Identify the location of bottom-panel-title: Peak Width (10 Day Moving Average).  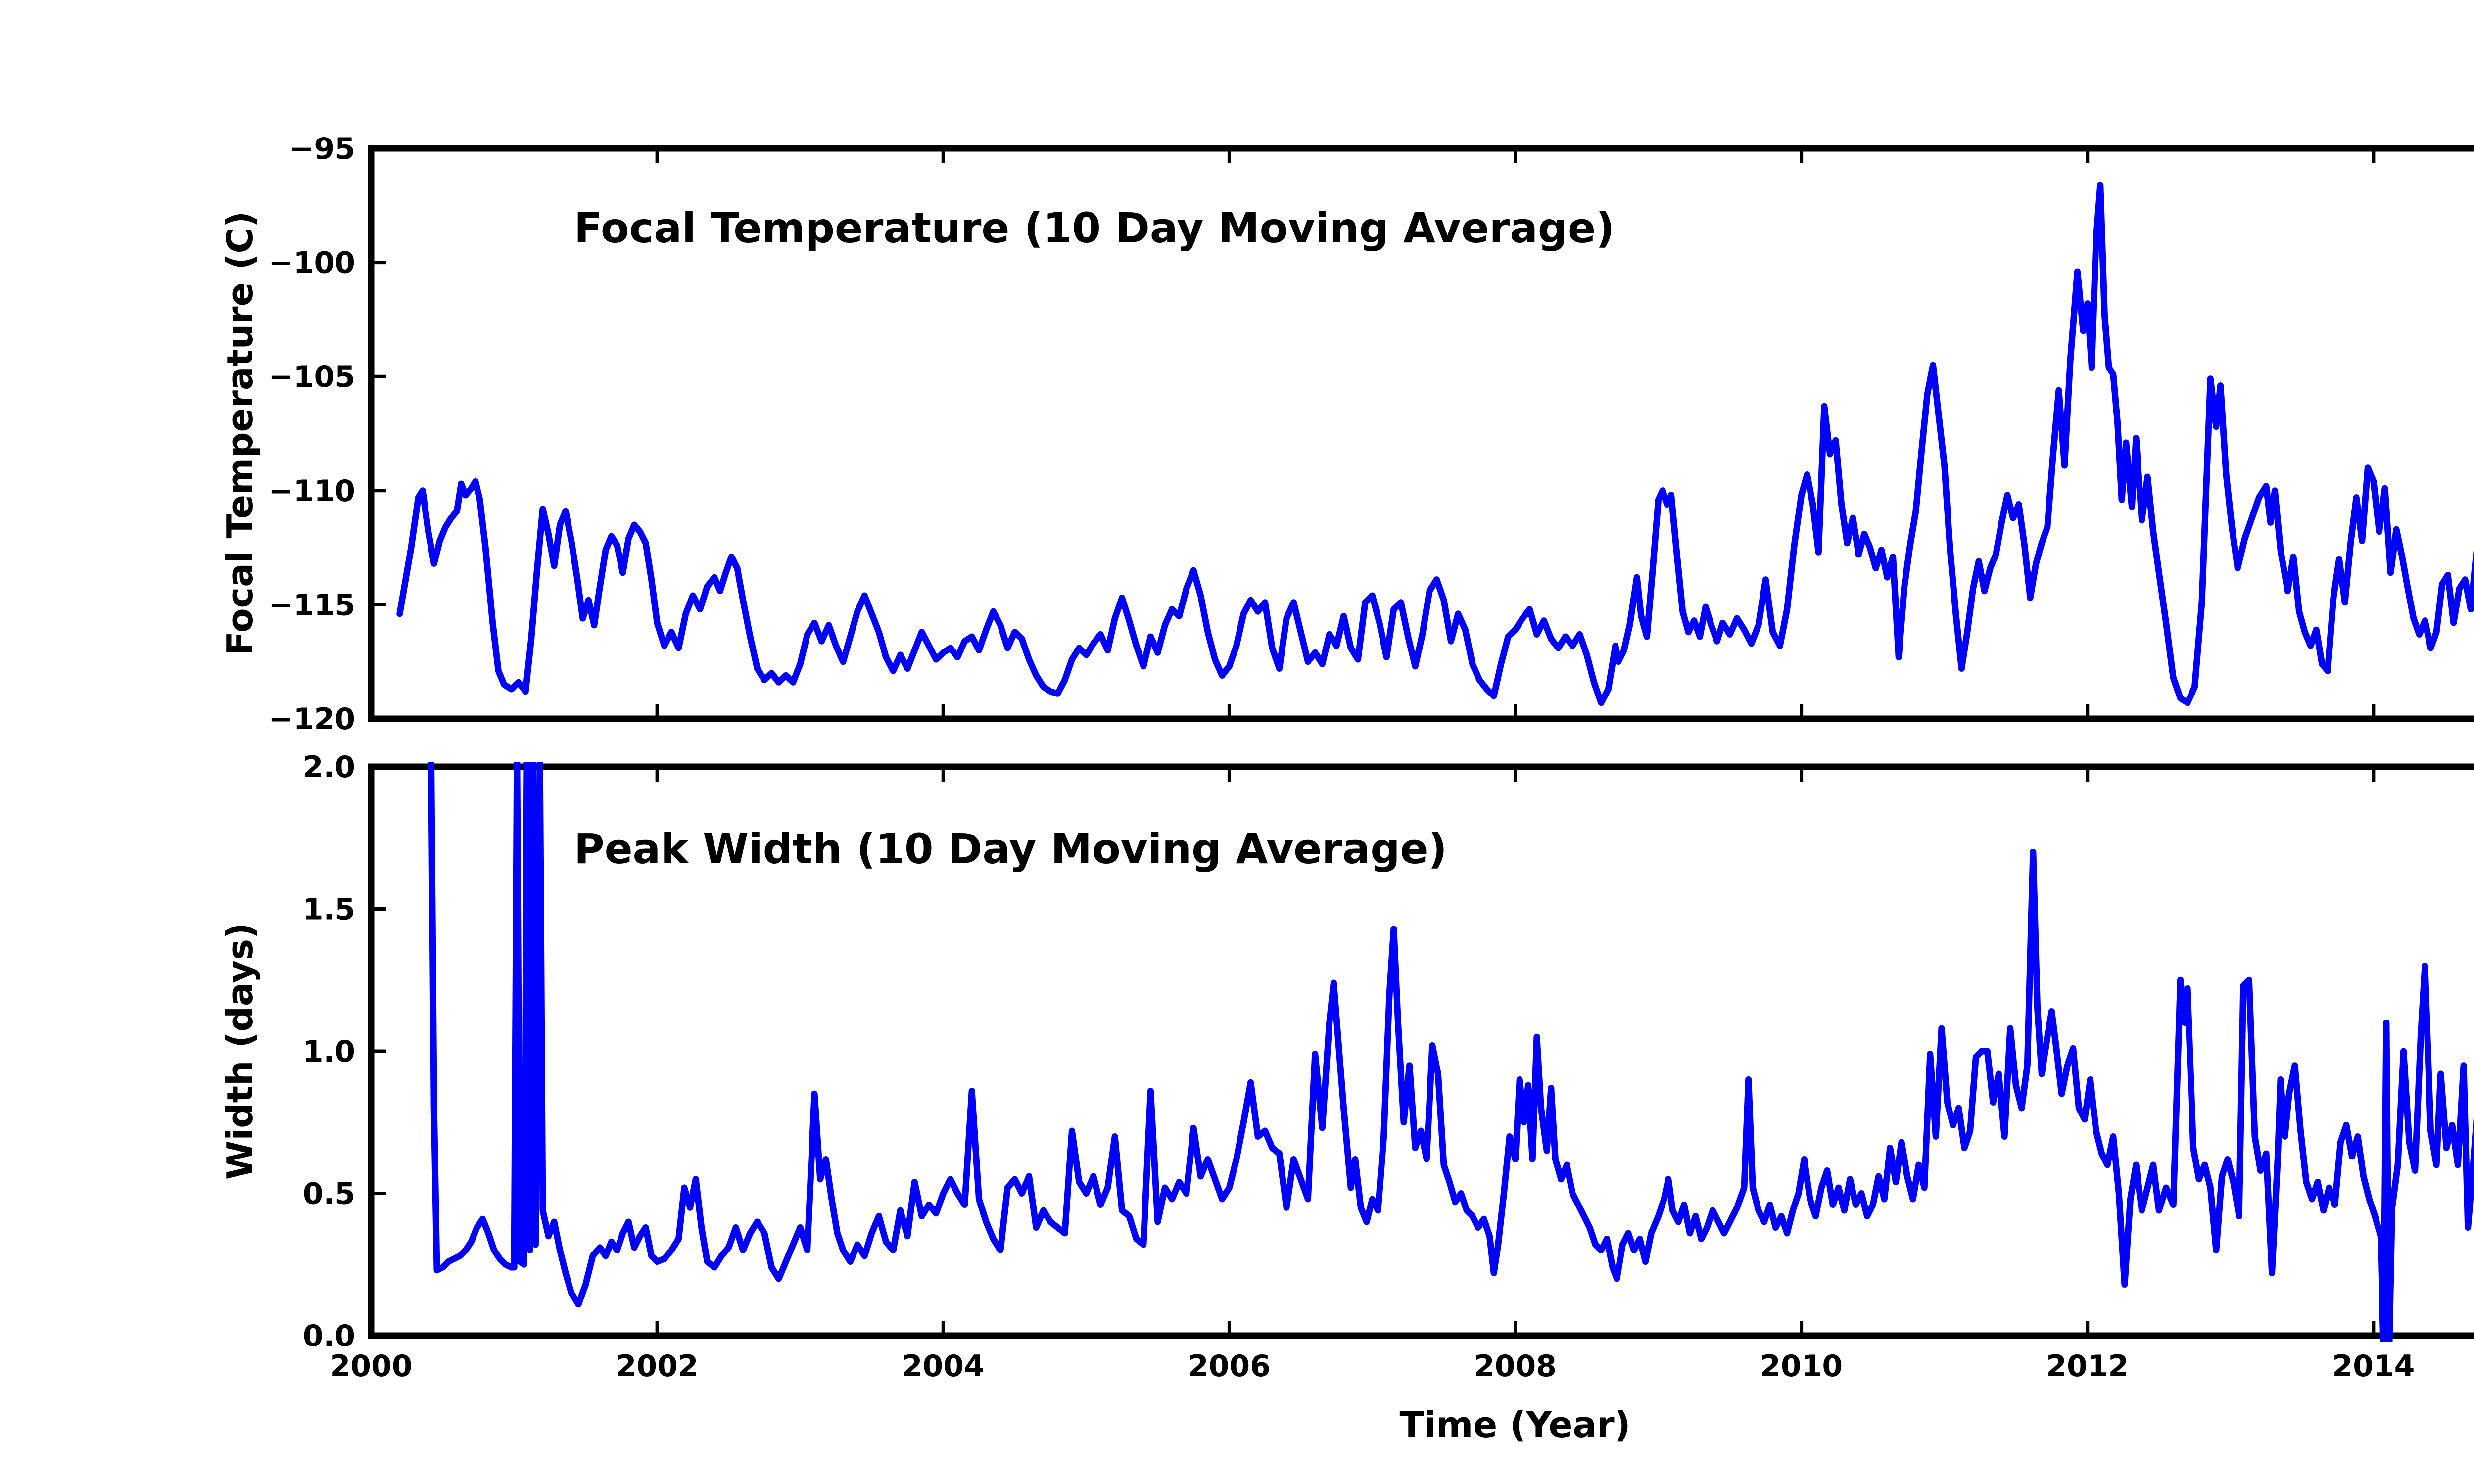
(1011, 849).